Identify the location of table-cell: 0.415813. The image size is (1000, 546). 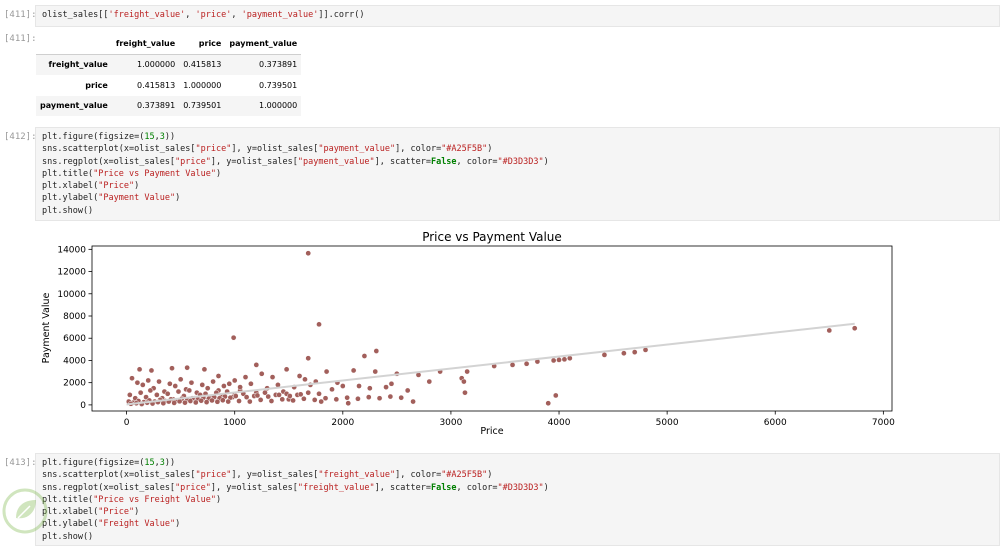
(156, 85).